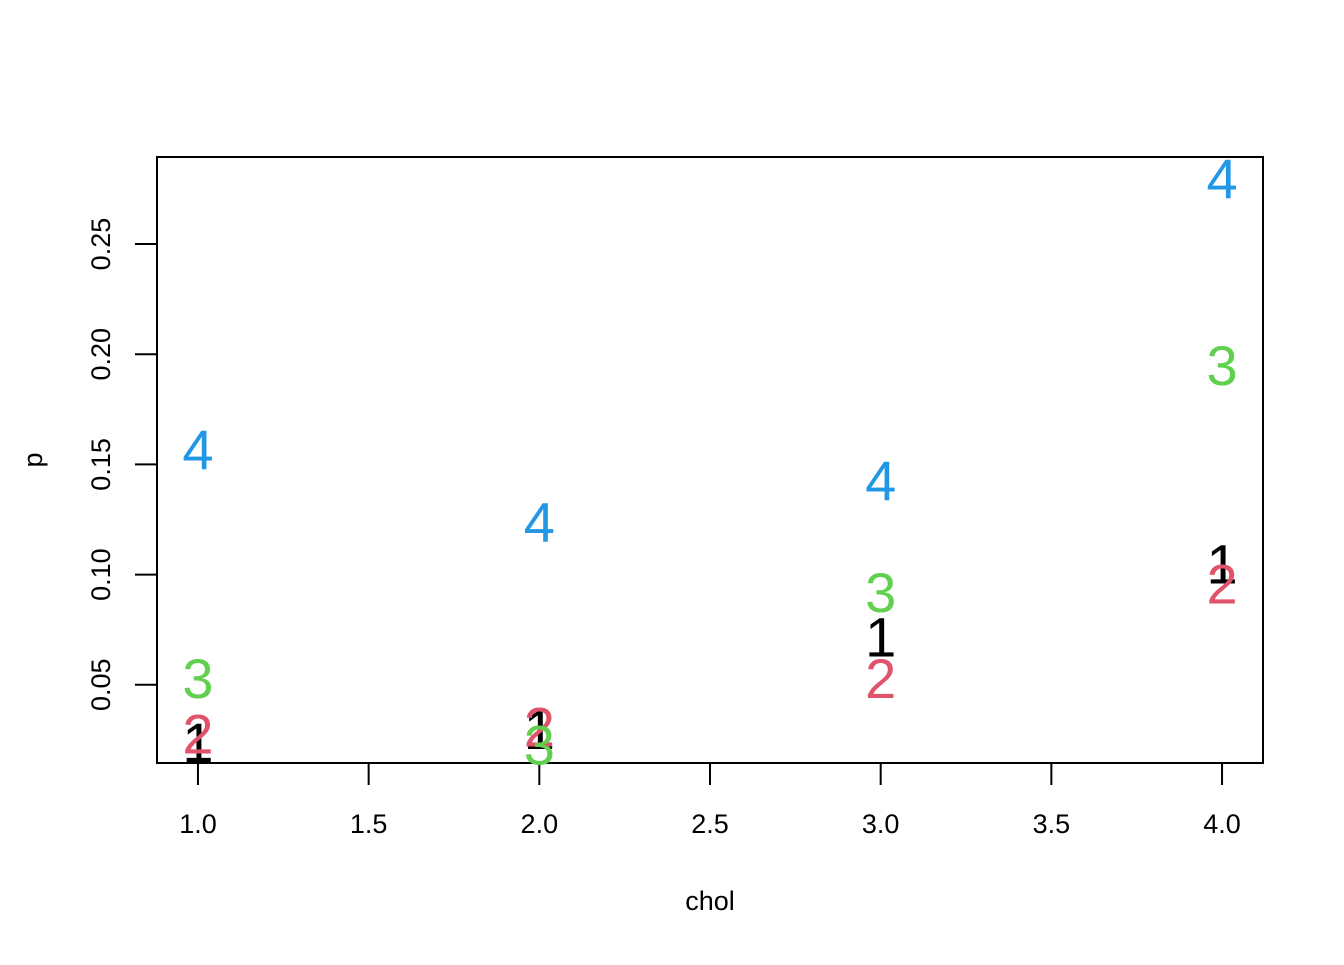  I want to click on y-tick-label: 0.20, so click(101, 354).